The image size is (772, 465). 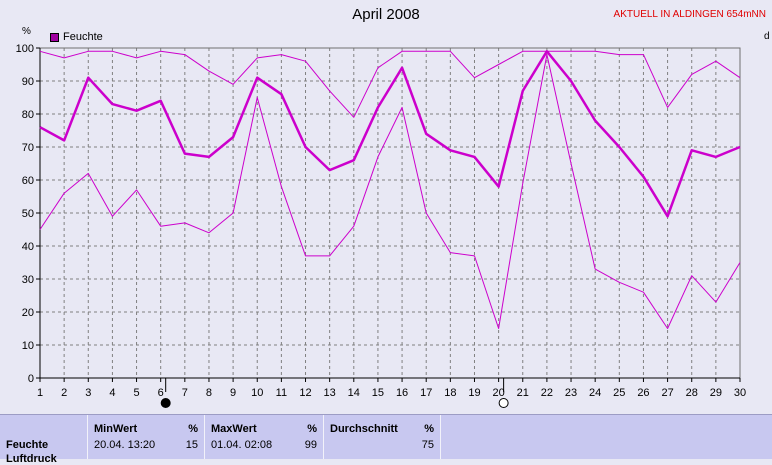 What do you see at coordinates (185, 393) in the screenshot?
I see `x-tick-label: 7` at bounding box center [185, 393].